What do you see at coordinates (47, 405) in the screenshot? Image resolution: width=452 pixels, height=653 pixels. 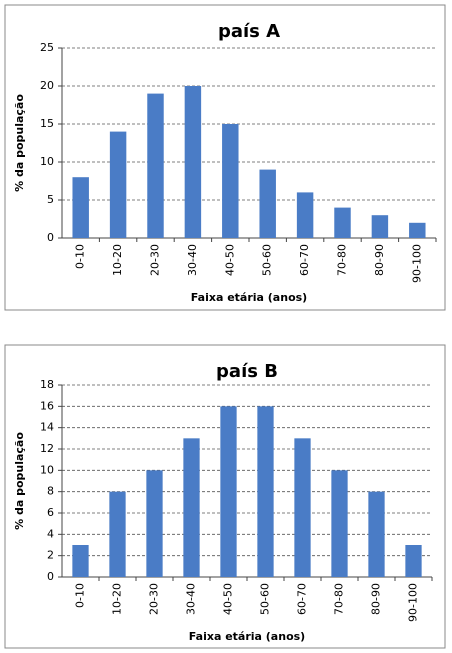 I see `y-tick-label: 16` at bounding box center [47, 405].